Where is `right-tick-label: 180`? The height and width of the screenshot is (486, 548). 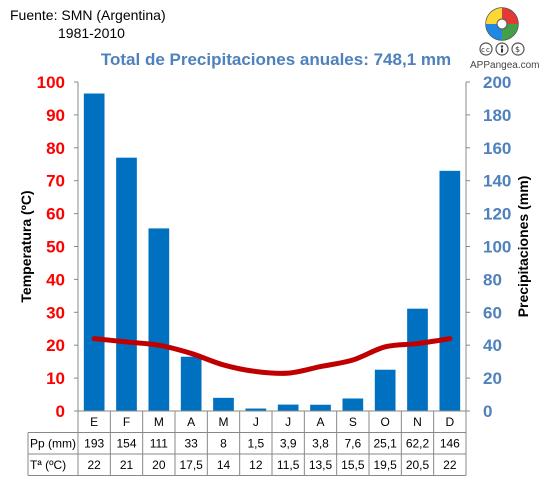 right-tick-label: 180 is located at coordinates (497, 115).